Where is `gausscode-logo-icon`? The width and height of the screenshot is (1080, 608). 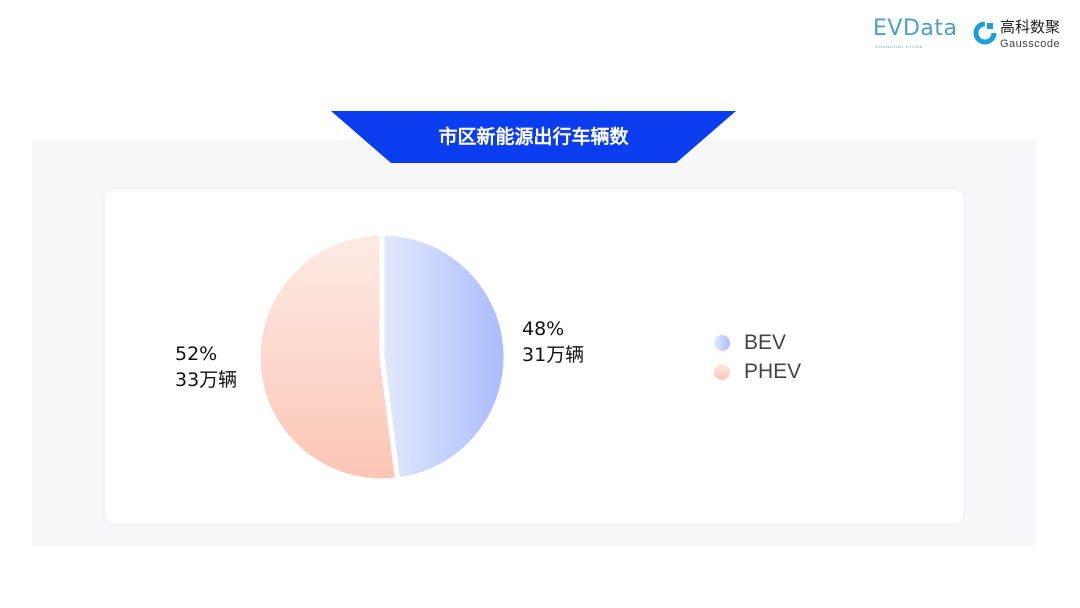 gausscode-logo-icon is located at coordinates (985, 33).